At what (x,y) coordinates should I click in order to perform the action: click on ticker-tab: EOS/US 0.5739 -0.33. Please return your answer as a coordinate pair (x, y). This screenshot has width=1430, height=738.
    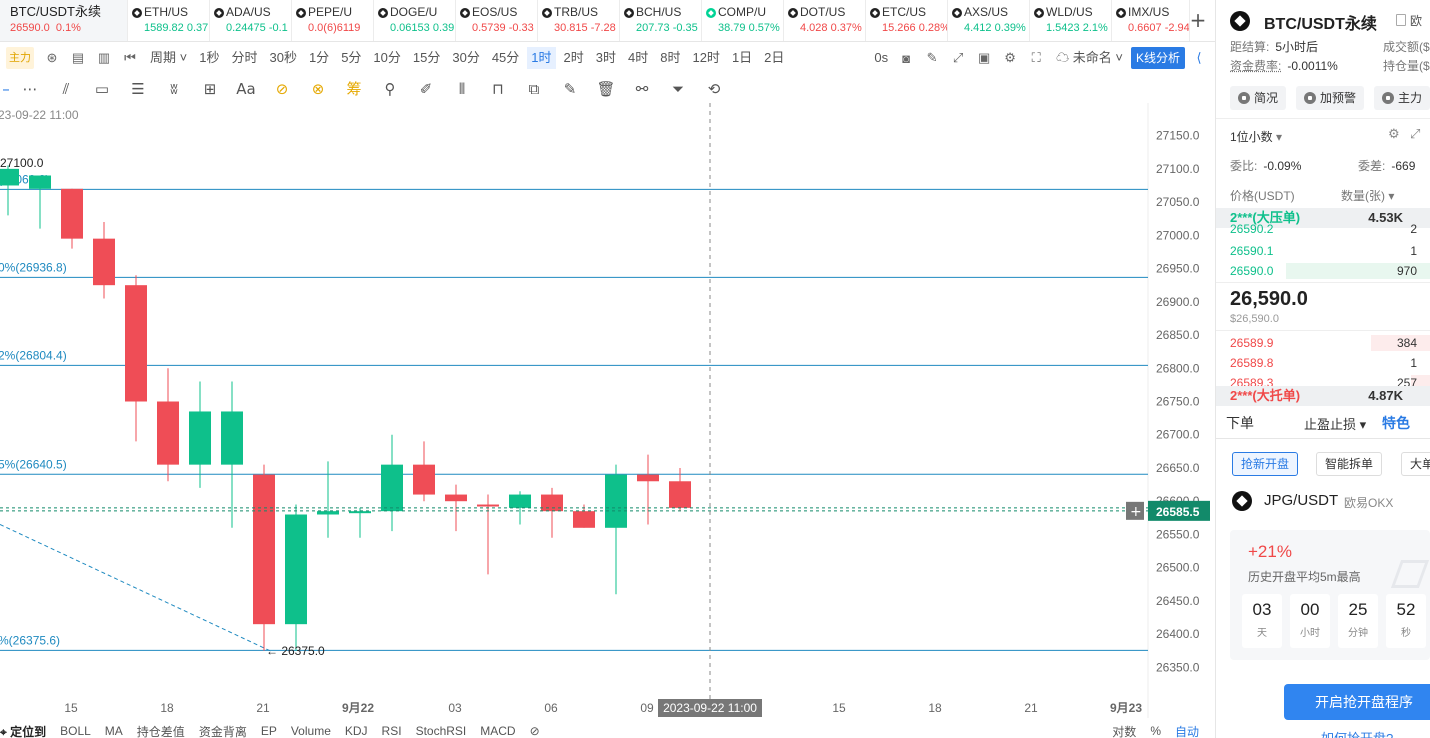
    Looking at the image, I should click on (497, 20).